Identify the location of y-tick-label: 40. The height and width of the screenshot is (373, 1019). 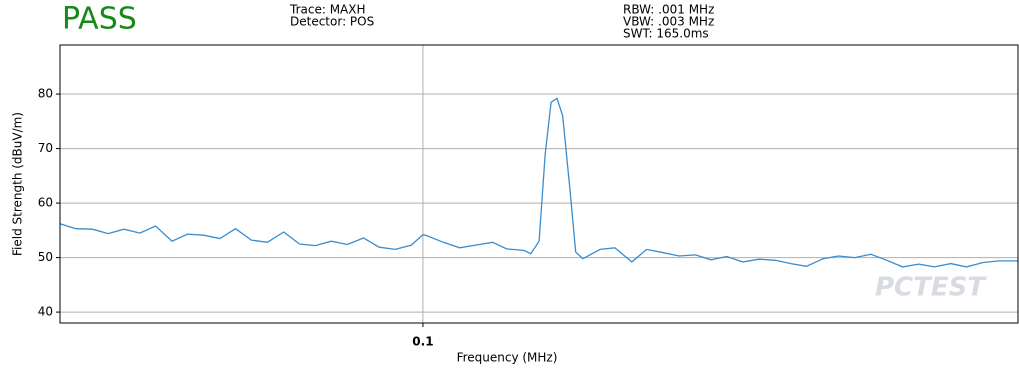
(45, 312).